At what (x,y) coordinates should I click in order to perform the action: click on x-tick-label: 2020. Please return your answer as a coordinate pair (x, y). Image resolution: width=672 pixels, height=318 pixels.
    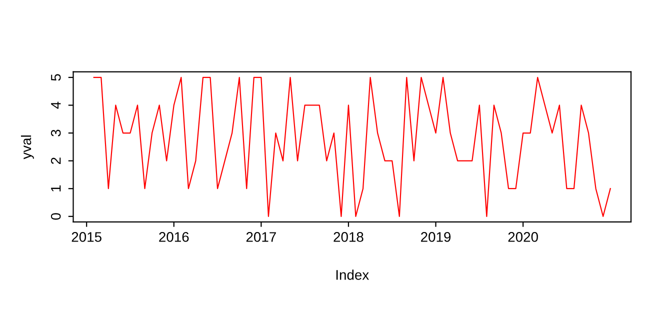
    Looking at the image, I should click on (523, 237).